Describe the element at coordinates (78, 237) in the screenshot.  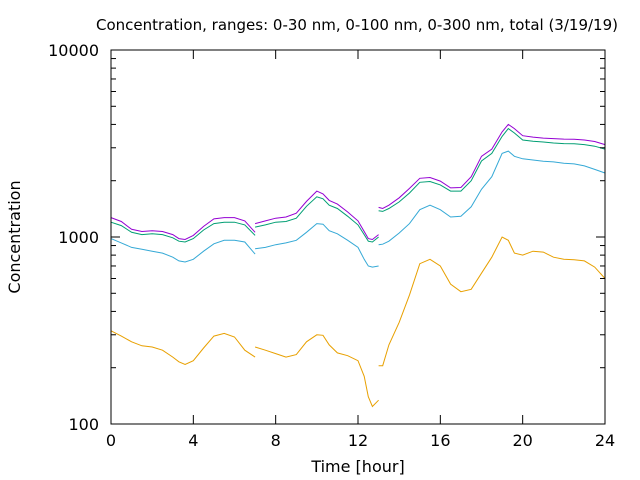
I see `y-tick-label-1000: 1000` at that location.